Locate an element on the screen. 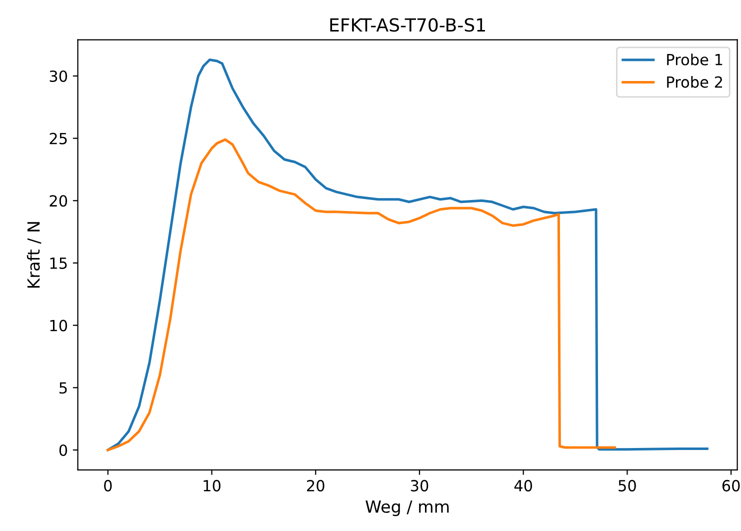 Image resolution: width=741 pixels, height=531 pixels. y-tick-label: 30 is located at coordinates (59, 76).